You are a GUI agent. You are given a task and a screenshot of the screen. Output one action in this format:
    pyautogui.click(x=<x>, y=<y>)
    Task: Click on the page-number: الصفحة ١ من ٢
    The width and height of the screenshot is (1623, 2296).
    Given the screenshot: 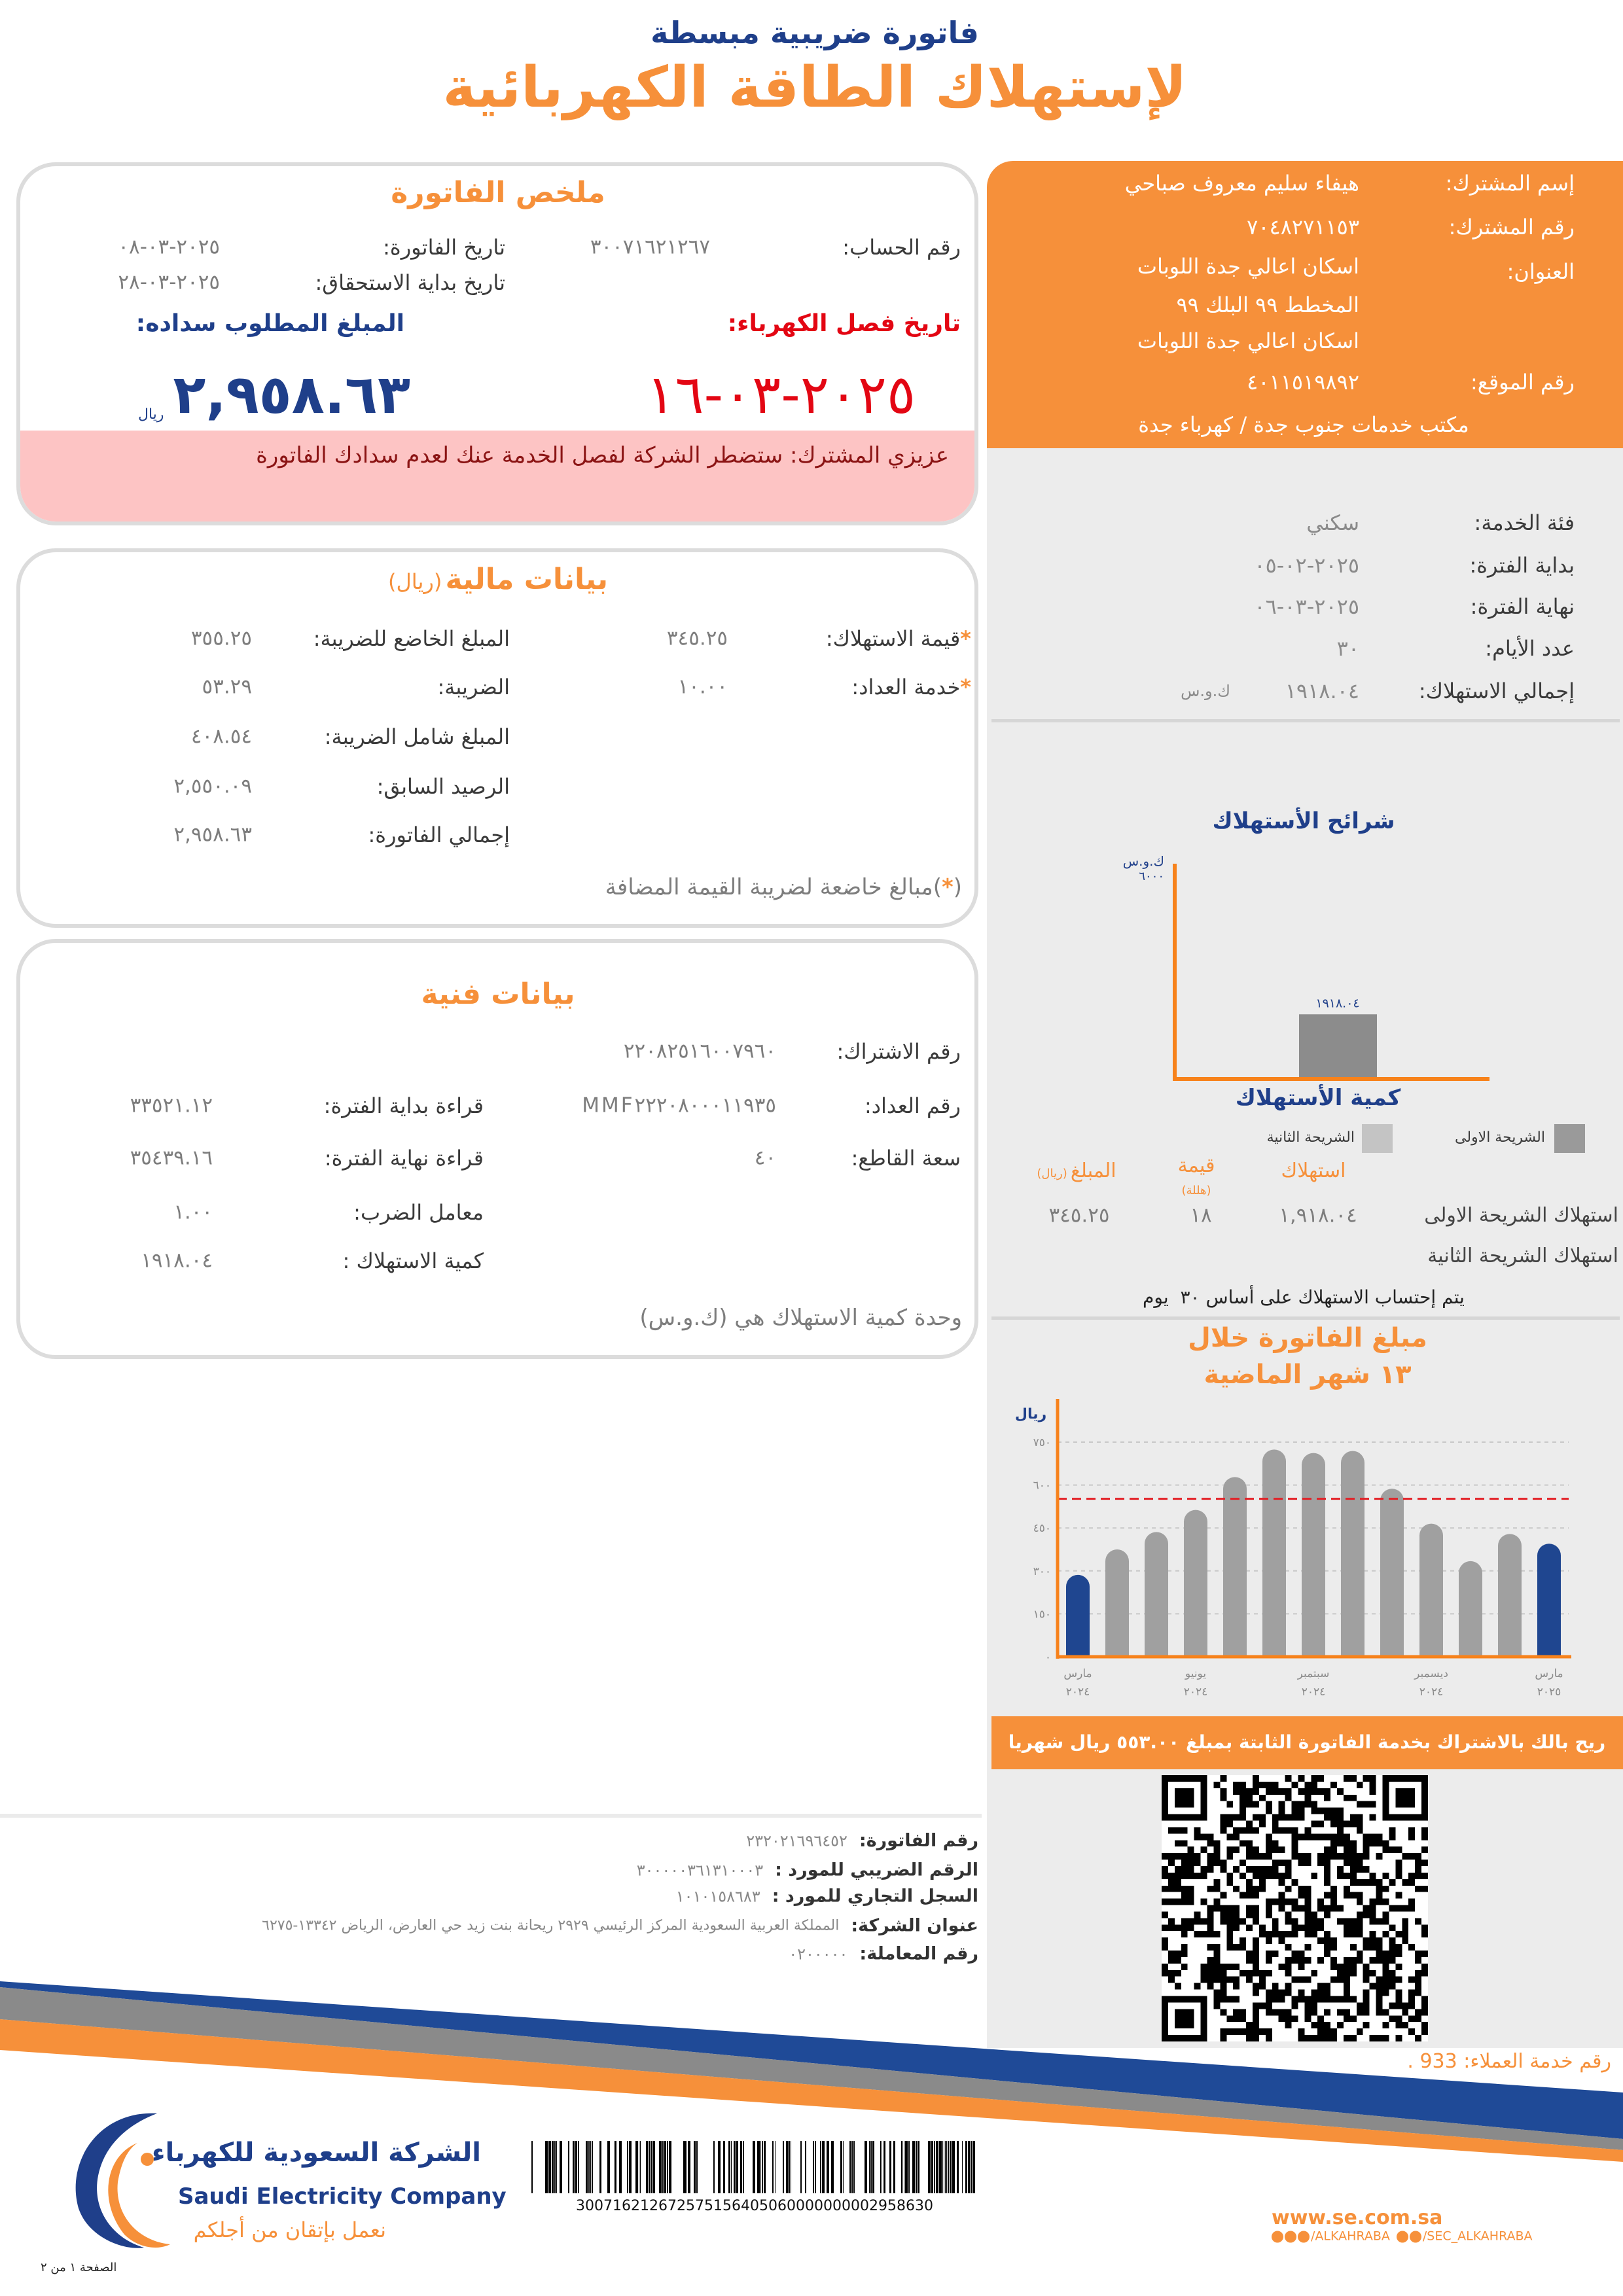 What is the action you would take?
    pyautogui.click(x=79, y=2267)
    